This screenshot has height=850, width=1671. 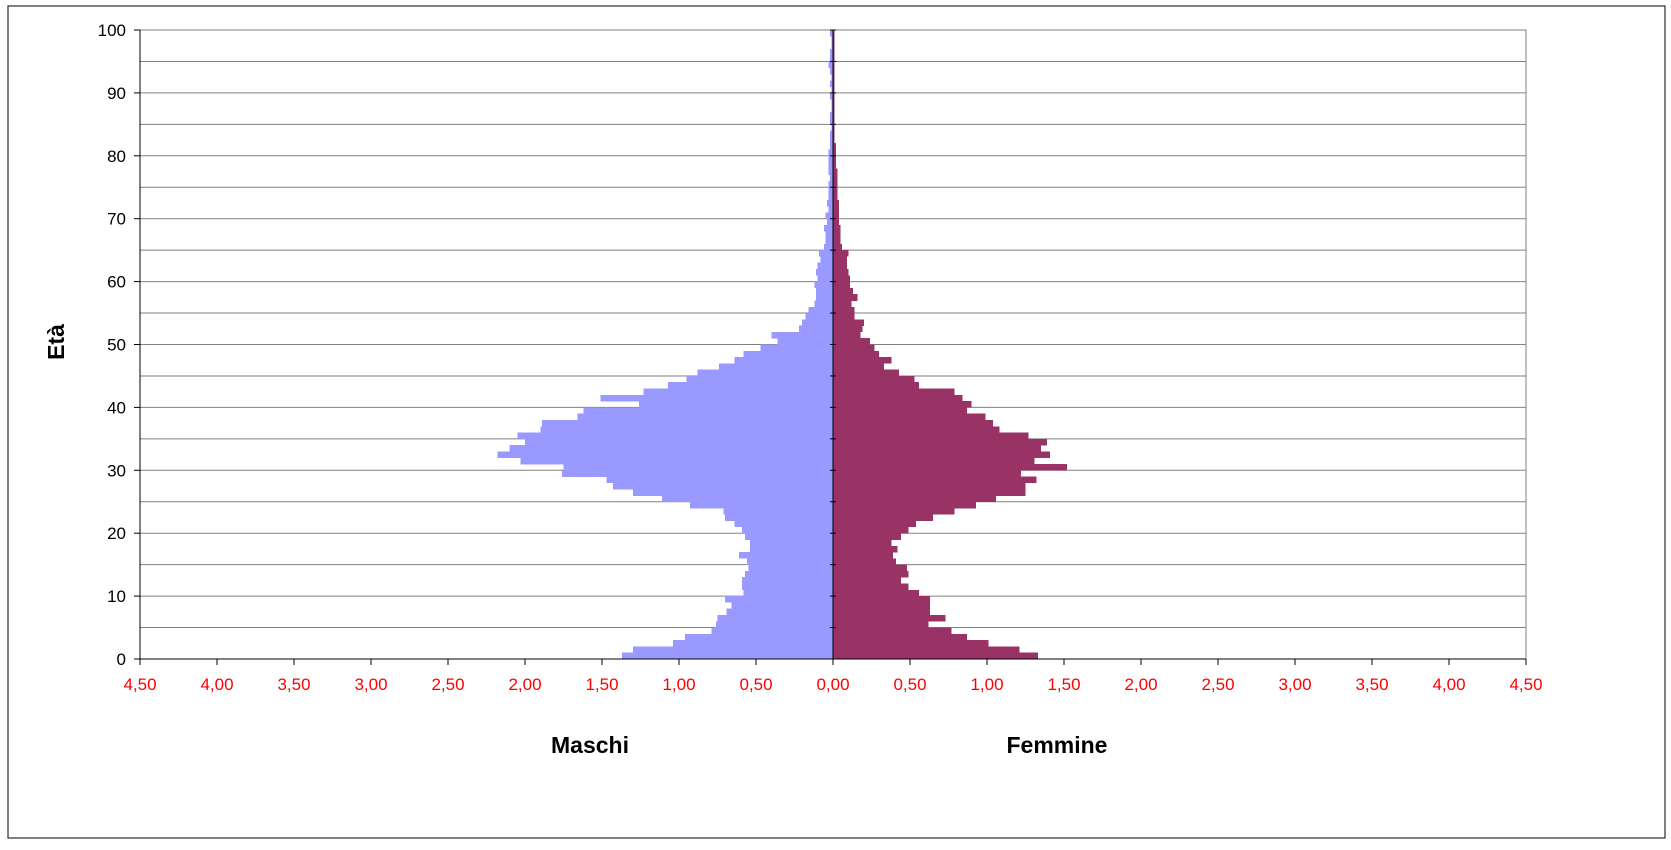 I want to click on y-tick-label: 100, so click(x=112, y=30).